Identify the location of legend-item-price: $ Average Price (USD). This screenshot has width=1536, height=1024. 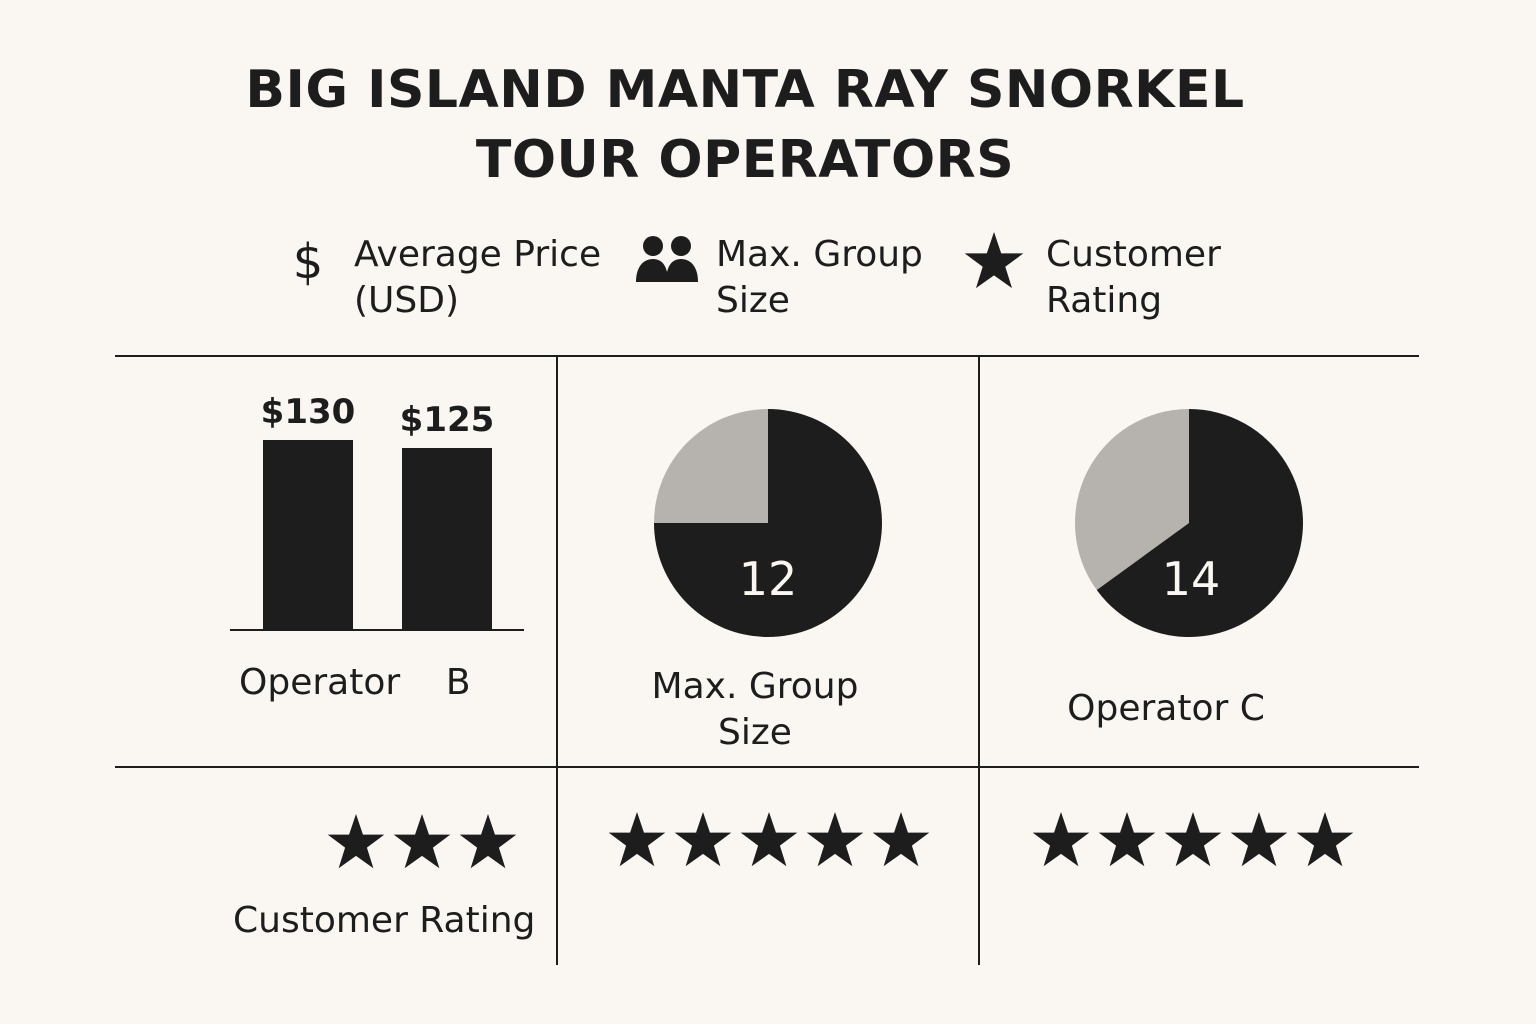
(444, 278).